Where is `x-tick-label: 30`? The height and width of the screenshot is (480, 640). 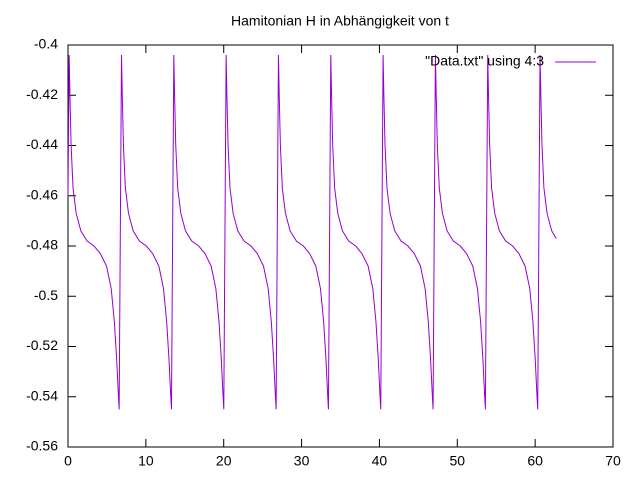 x-tick-label: 30 is located at coordinates (302, 461).